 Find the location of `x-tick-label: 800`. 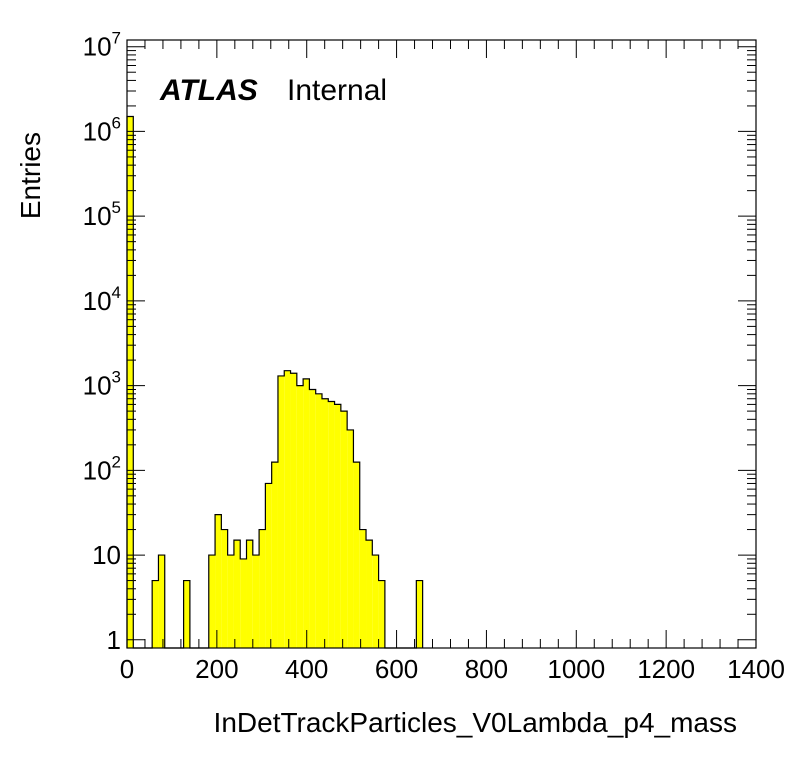

x-tick-label: 800 is located at coordinates (486, 669).